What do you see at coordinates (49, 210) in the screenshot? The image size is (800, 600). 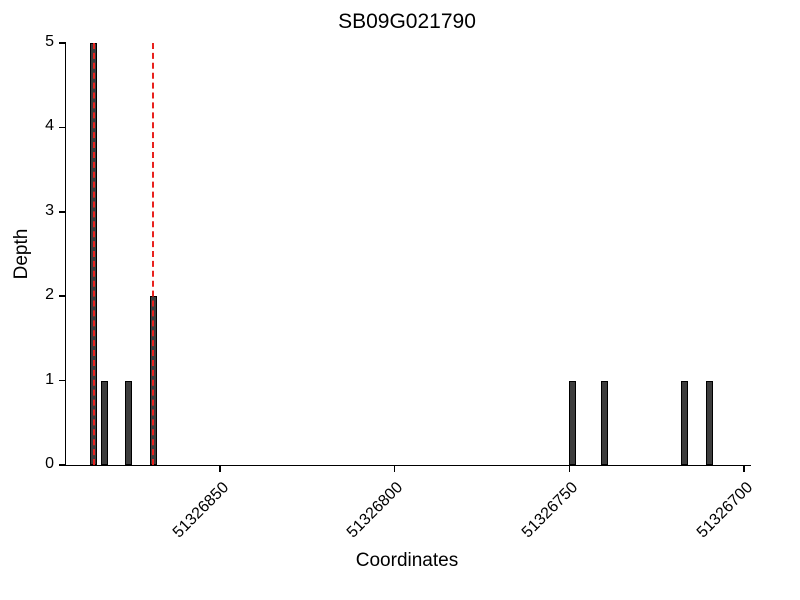 I see `y-tick-label: 3` at bounding box center [49, 210].